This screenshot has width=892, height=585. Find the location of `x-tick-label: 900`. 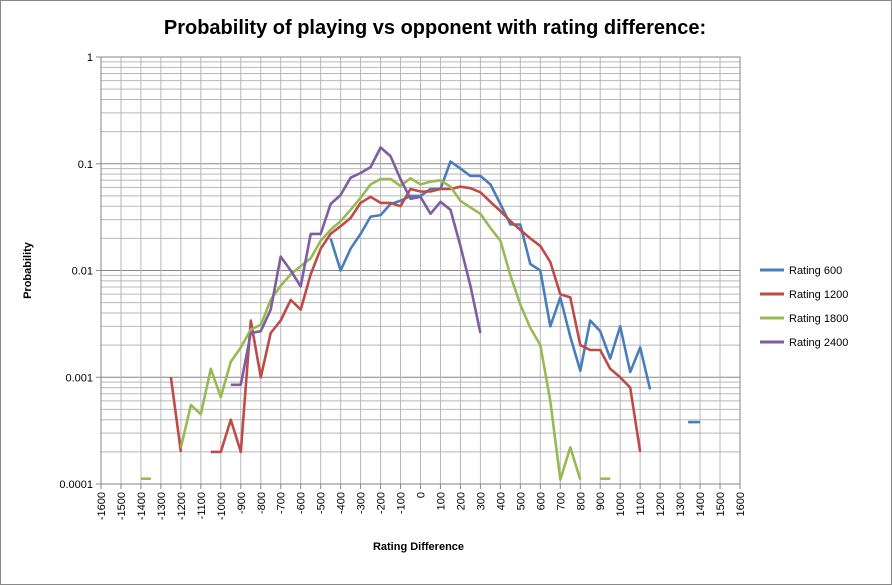

x-tick-label: 900 is located at coordinates (601, 501).